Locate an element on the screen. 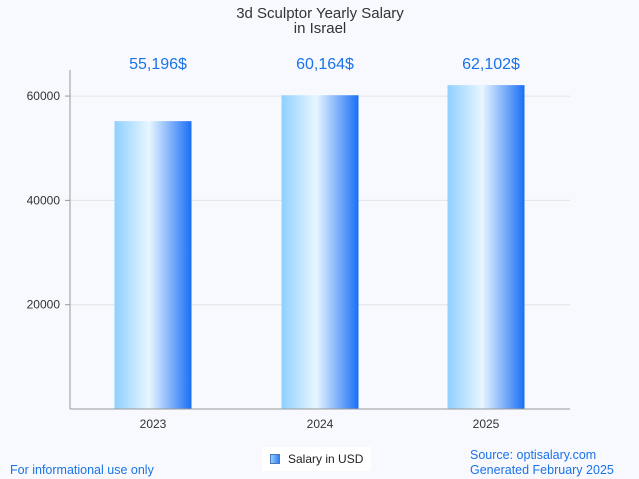 The height and width of the screenshot is (479, 639). x-tick-label: 2023 is located at coordinates (153, 424).